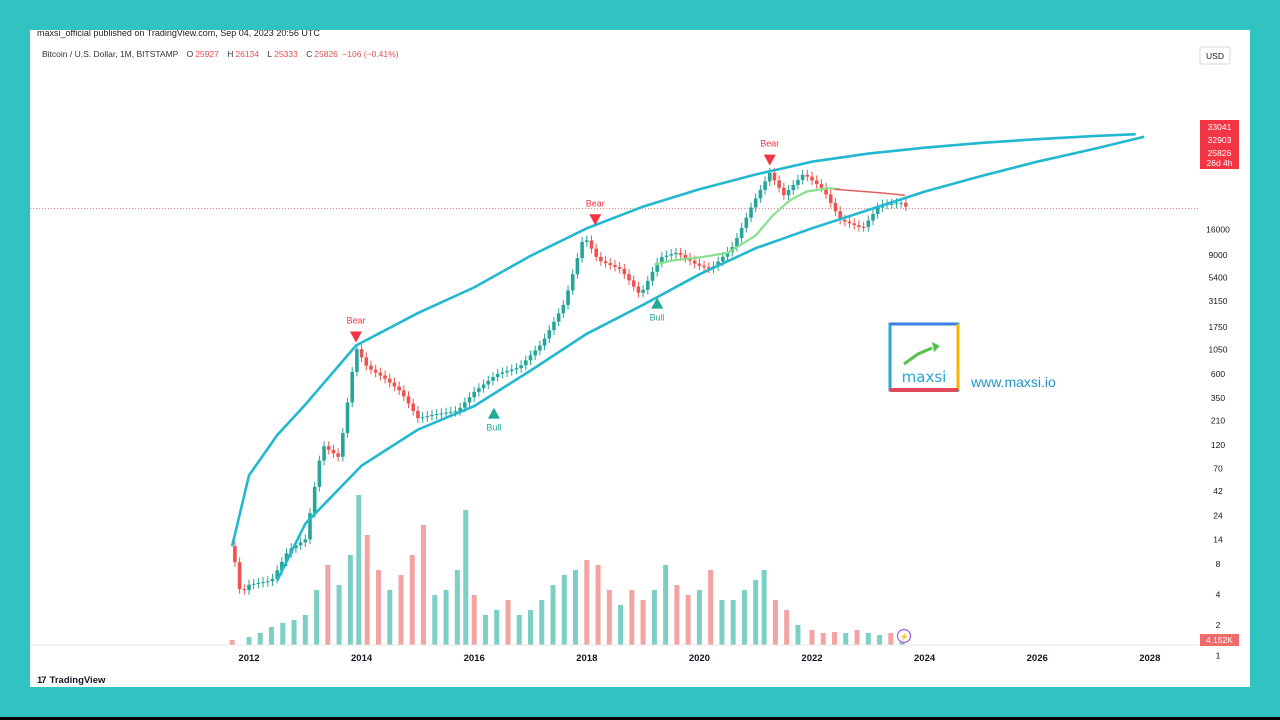  What do you see at coordinates (71, 680) in the screenshot?
I see `tradingview-logo: 17 TradingView` at bounding box center [71, 680].